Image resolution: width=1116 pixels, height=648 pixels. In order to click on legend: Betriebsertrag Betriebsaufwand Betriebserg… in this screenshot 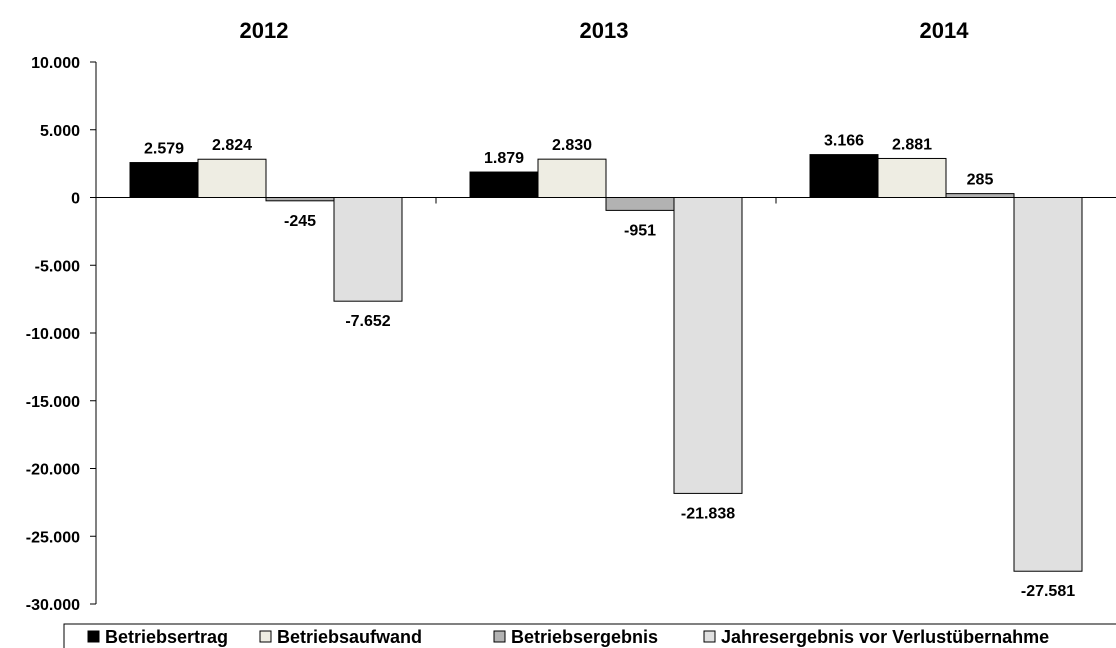, I will do `click(589, 635)`.